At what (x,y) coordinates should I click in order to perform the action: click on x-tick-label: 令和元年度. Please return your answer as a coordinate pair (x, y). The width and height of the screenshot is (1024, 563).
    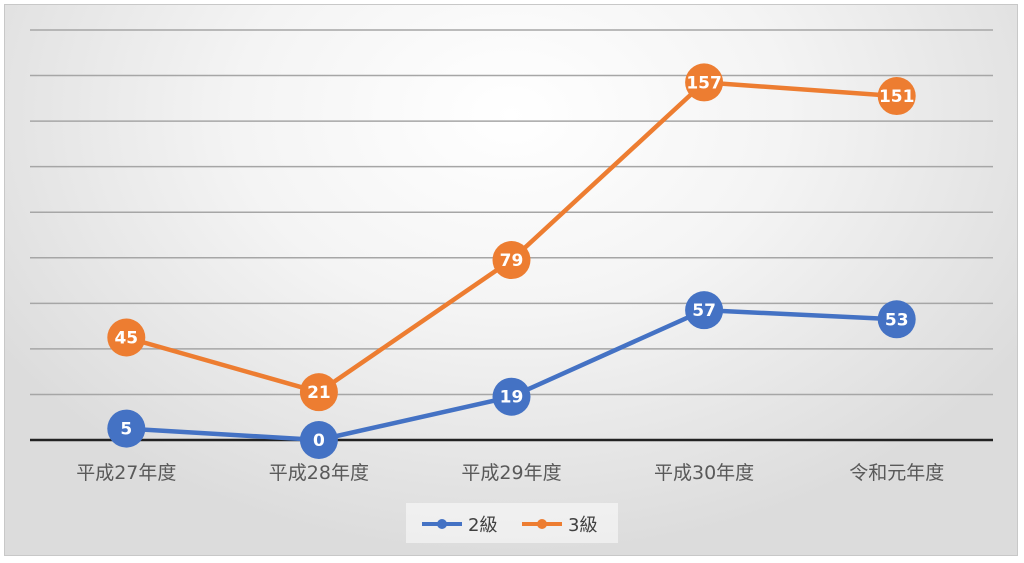
    Looking at the image, I should click on (896, 473).